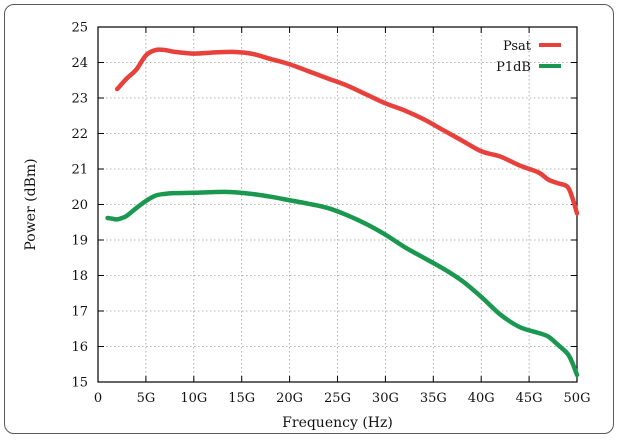  Describe the element at coordinates (31, 204) in the screenshot. I see `y-axis-title: Power (dBm)` at that location.